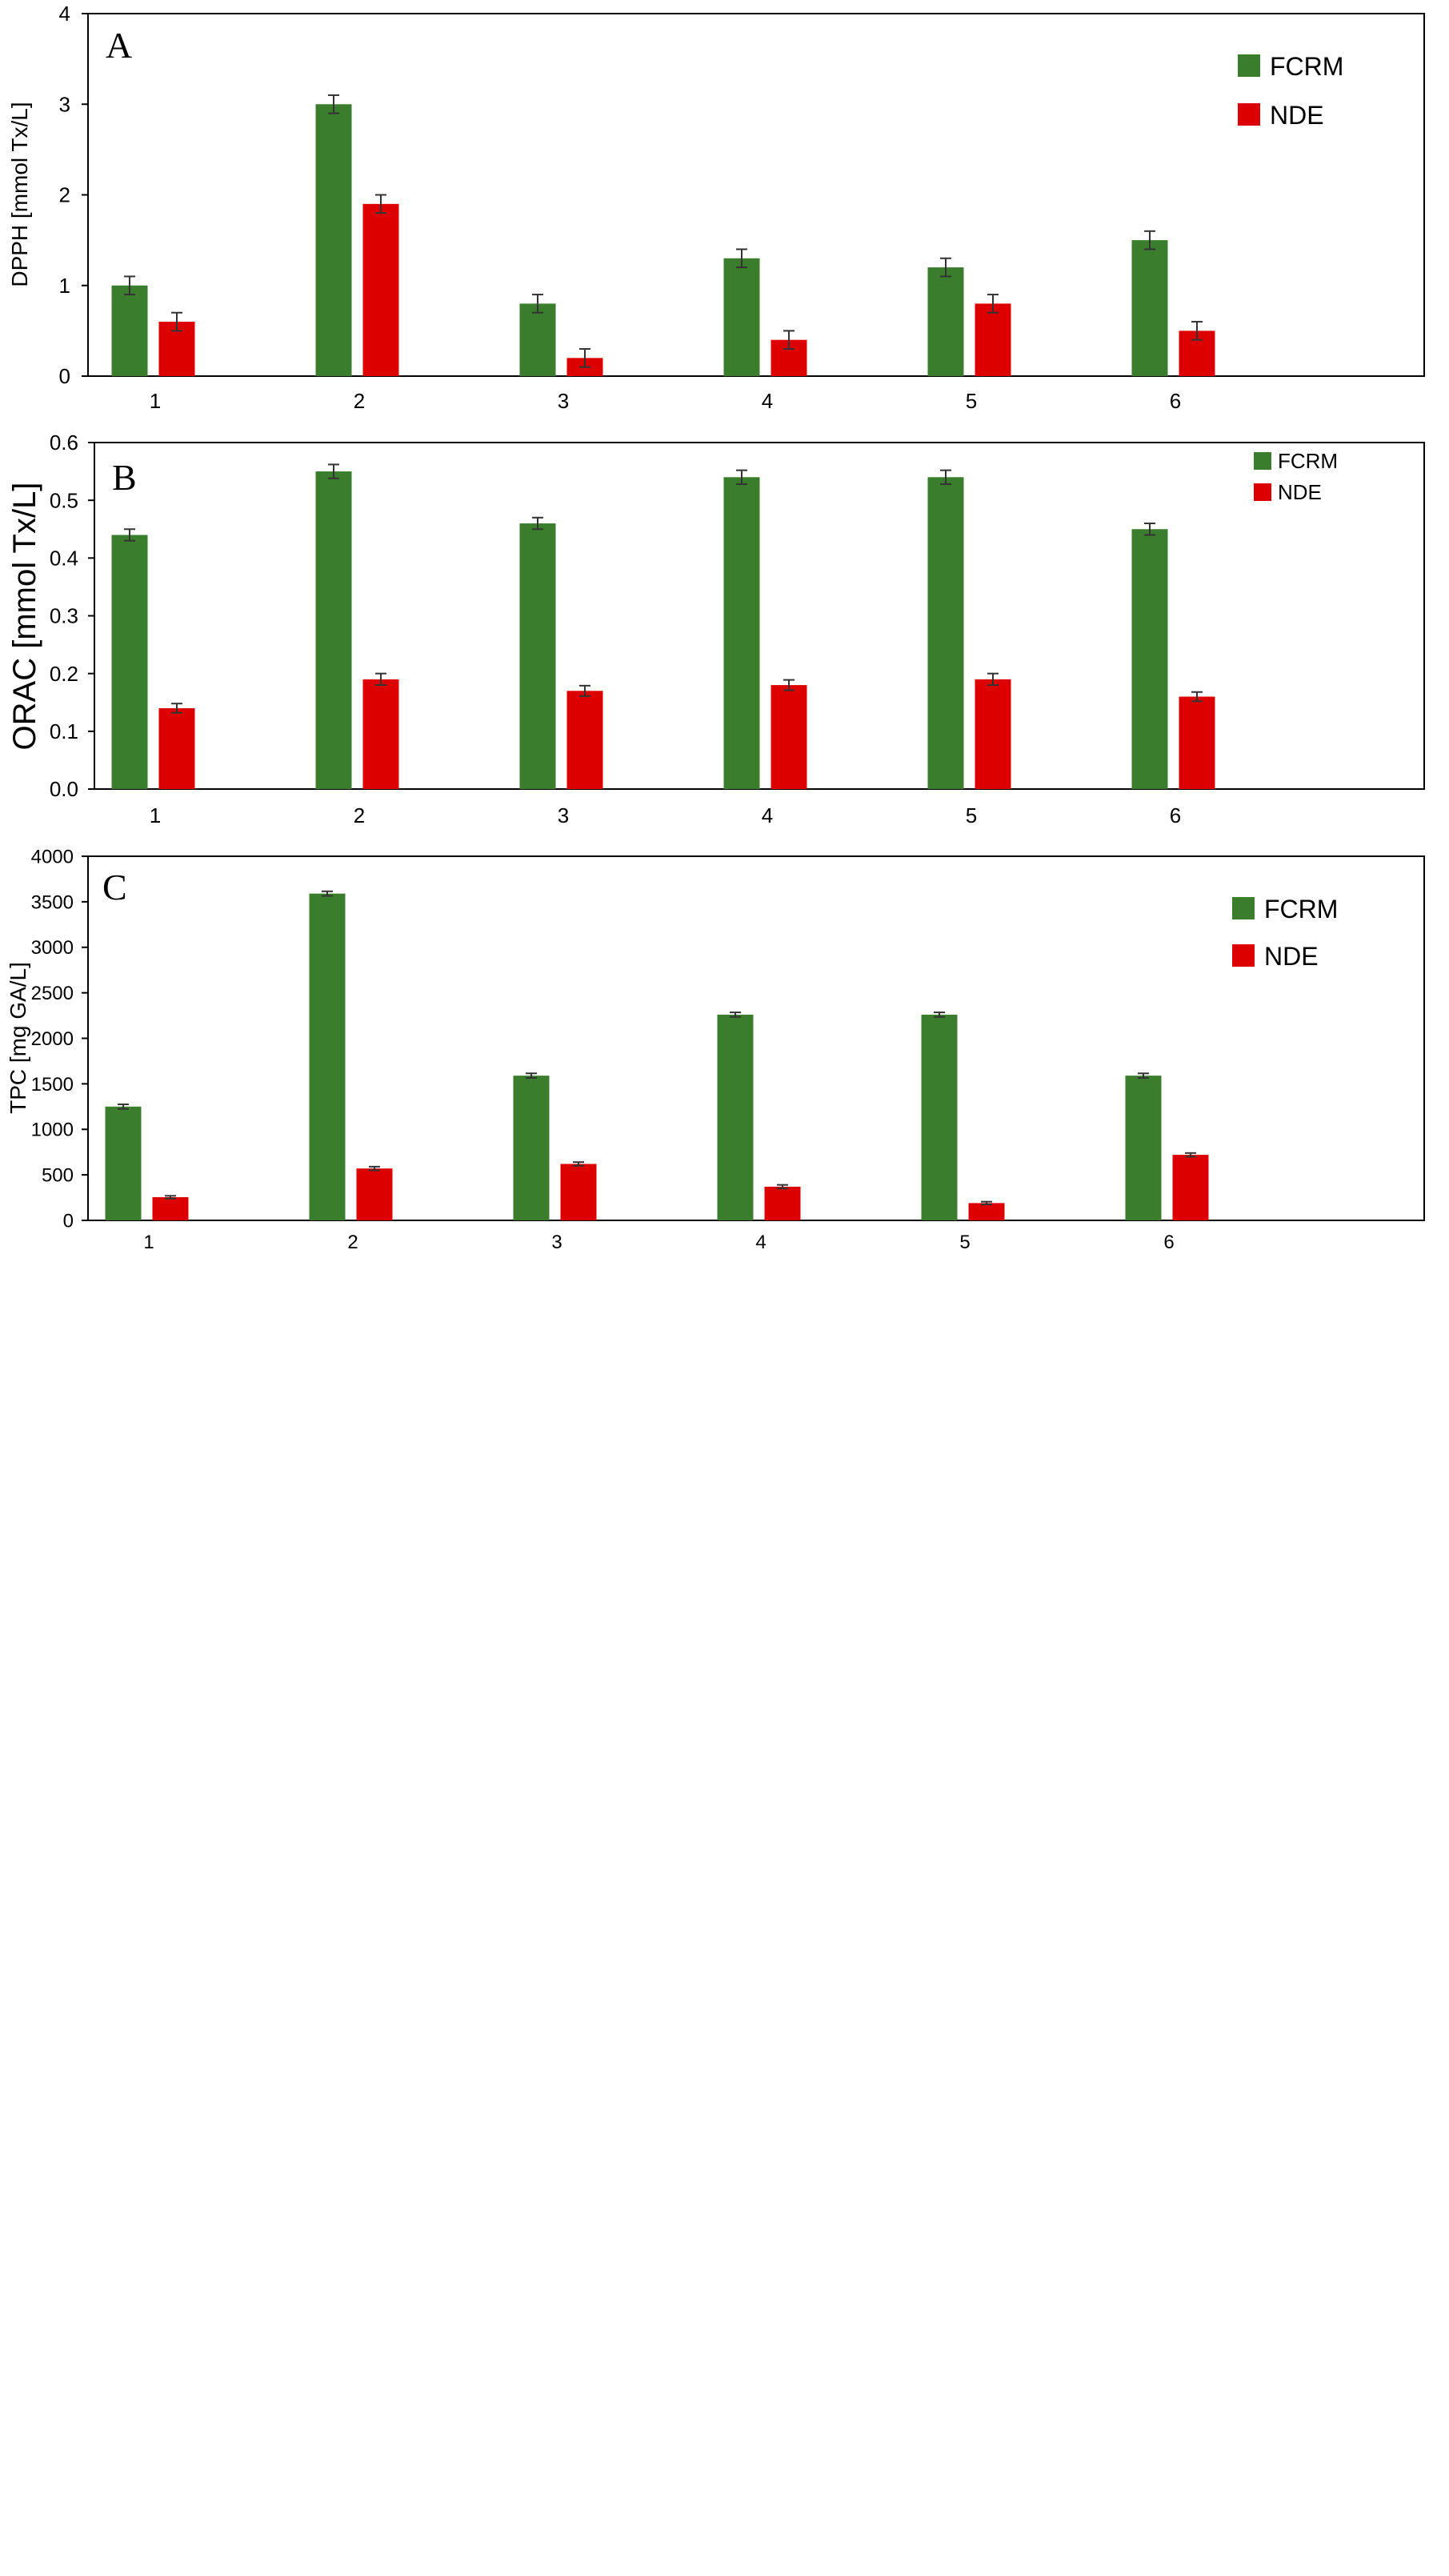 The width and height of the screenshot is (1449, 2576). I want to click on error-bar-nde-2-a, so click(380, 204).